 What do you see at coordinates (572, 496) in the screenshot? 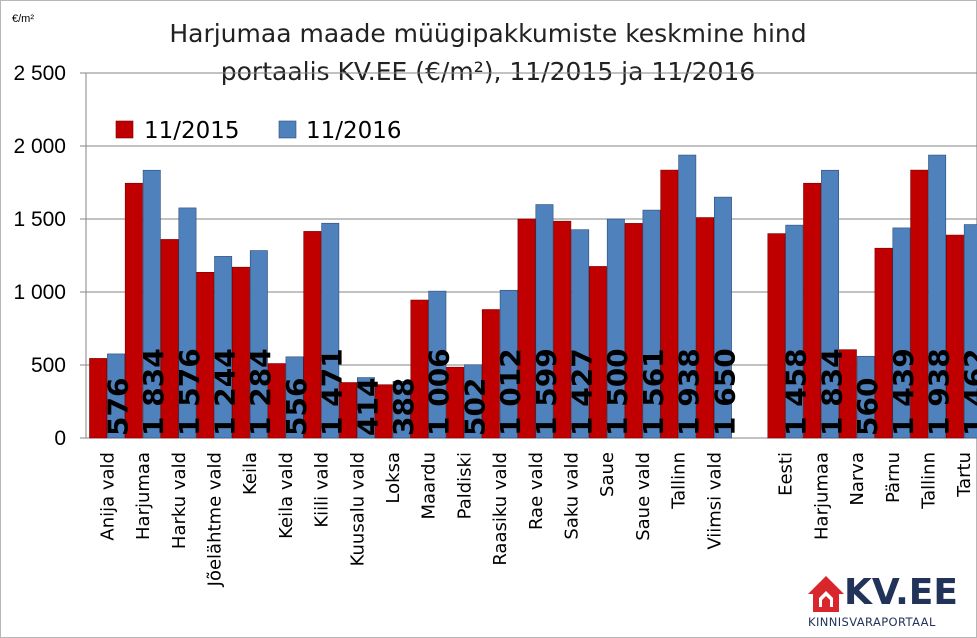
I see `x-axis-label: Saku vald` at bounding box center [572, 496].